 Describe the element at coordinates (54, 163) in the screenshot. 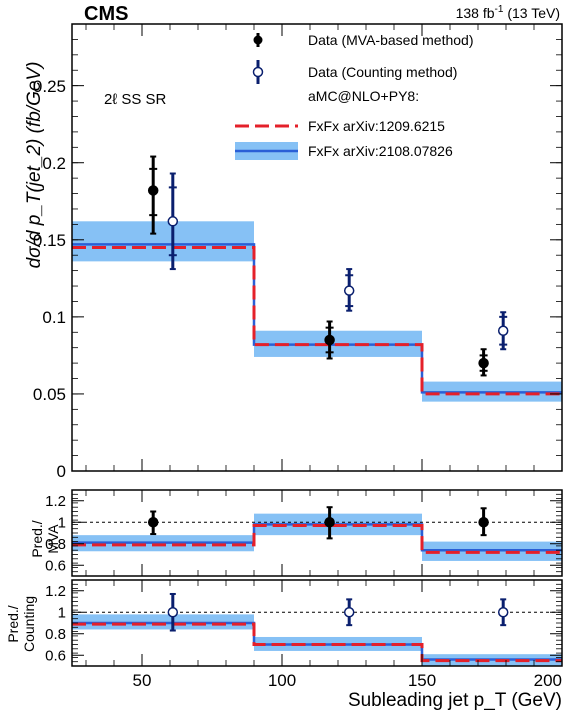

I see `main-y-tick-label-5: 0.2` at that location.